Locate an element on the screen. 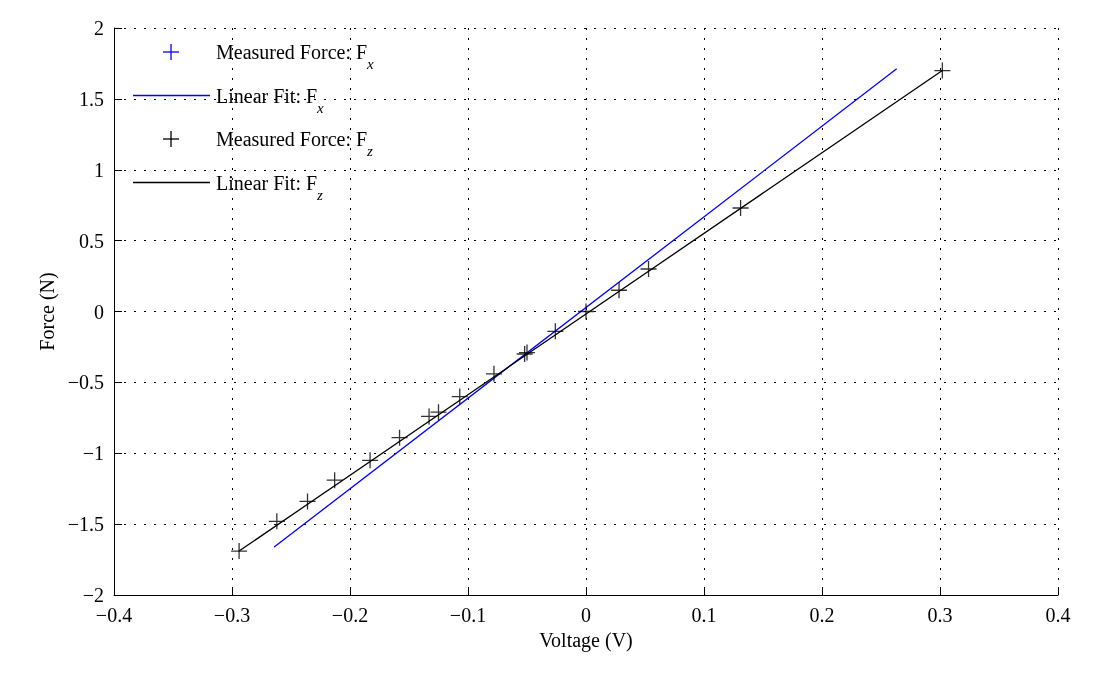 The image size is (1096, 675). x-tick-label: 0.4 is located at coordinates (1058, 615).